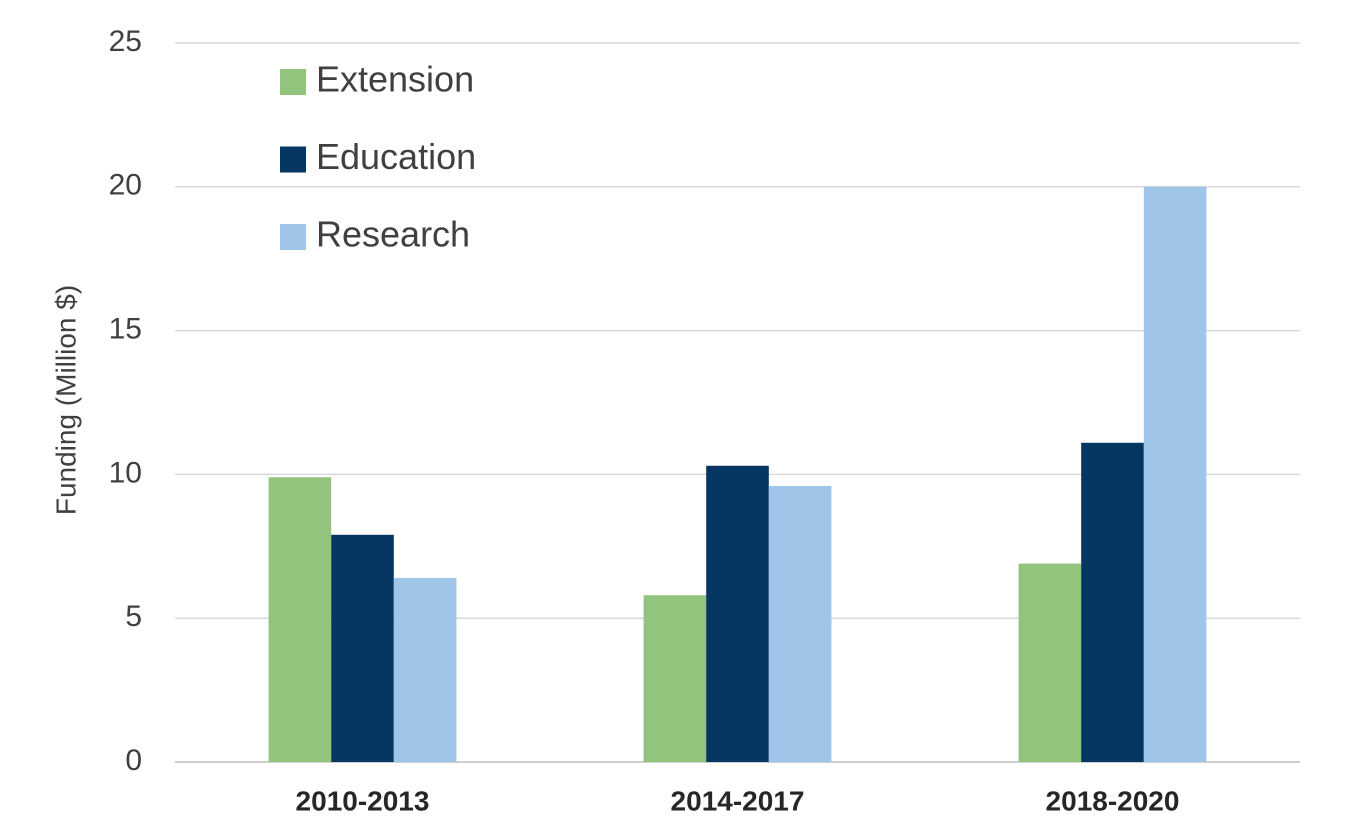  I want to click on y-tick-label: 15, so click(125, 329).